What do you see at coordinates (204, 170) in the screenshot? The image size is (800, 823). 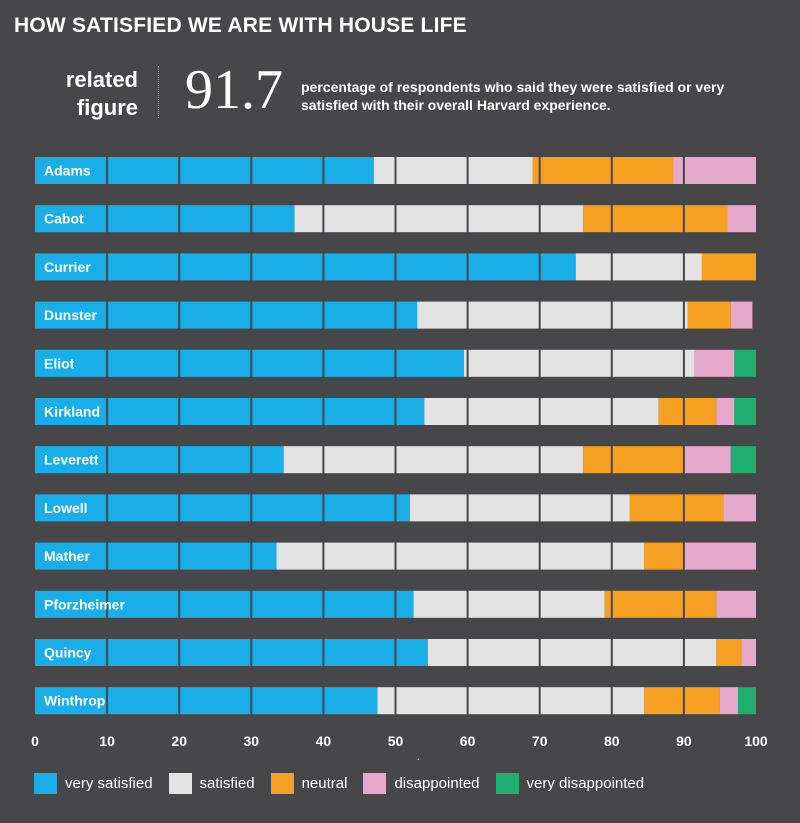 I see `bar-segment-adams-very-satisfied` at bounding box center [204, 170].